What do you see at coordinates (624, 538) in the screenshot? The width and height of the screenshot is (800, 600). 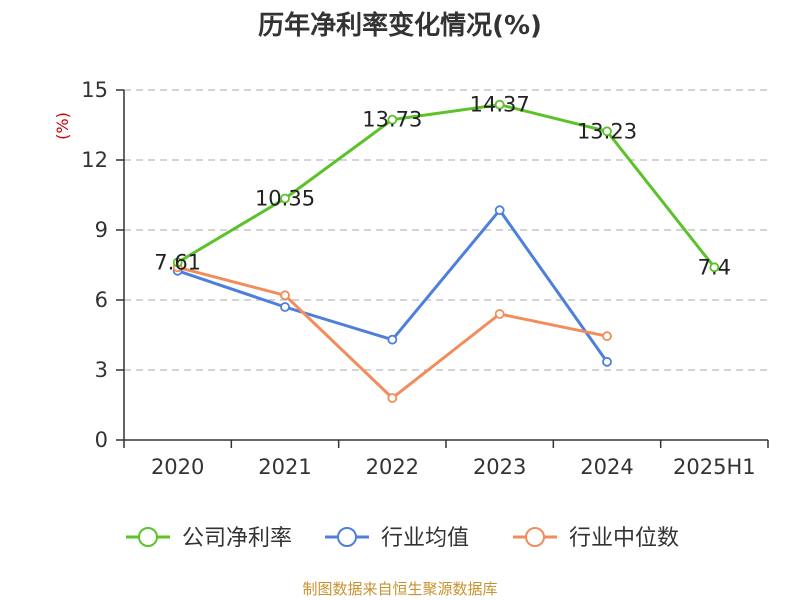 I see `legend-label: 行业中位数` at bounding box center [624, 538].